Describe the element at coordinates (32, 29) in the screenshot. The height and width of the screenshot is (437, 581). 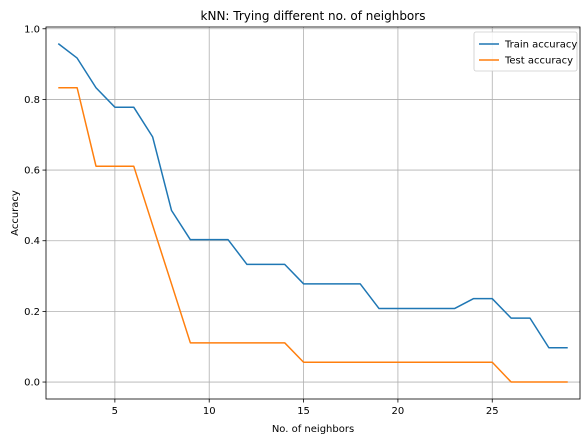
I see `y-tick-label: 1.0` at that location.